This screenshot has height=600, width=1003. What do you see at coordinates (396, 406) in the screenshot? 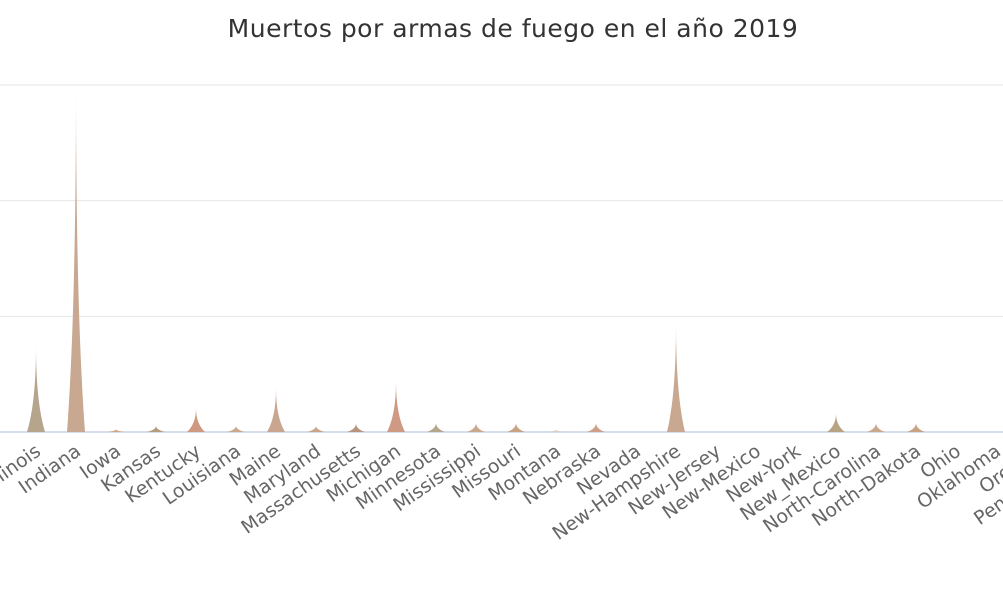
I see `bar-michigan` at bounding box center [396, 406].